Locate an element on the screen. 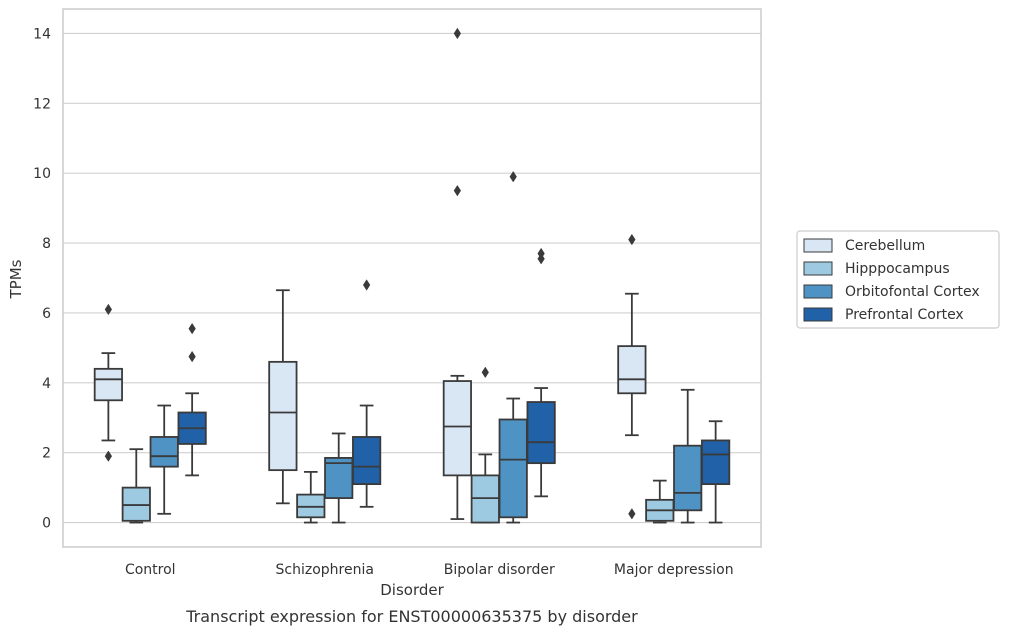  x-axis-label: Disorder is located at coordinates (412, 590).